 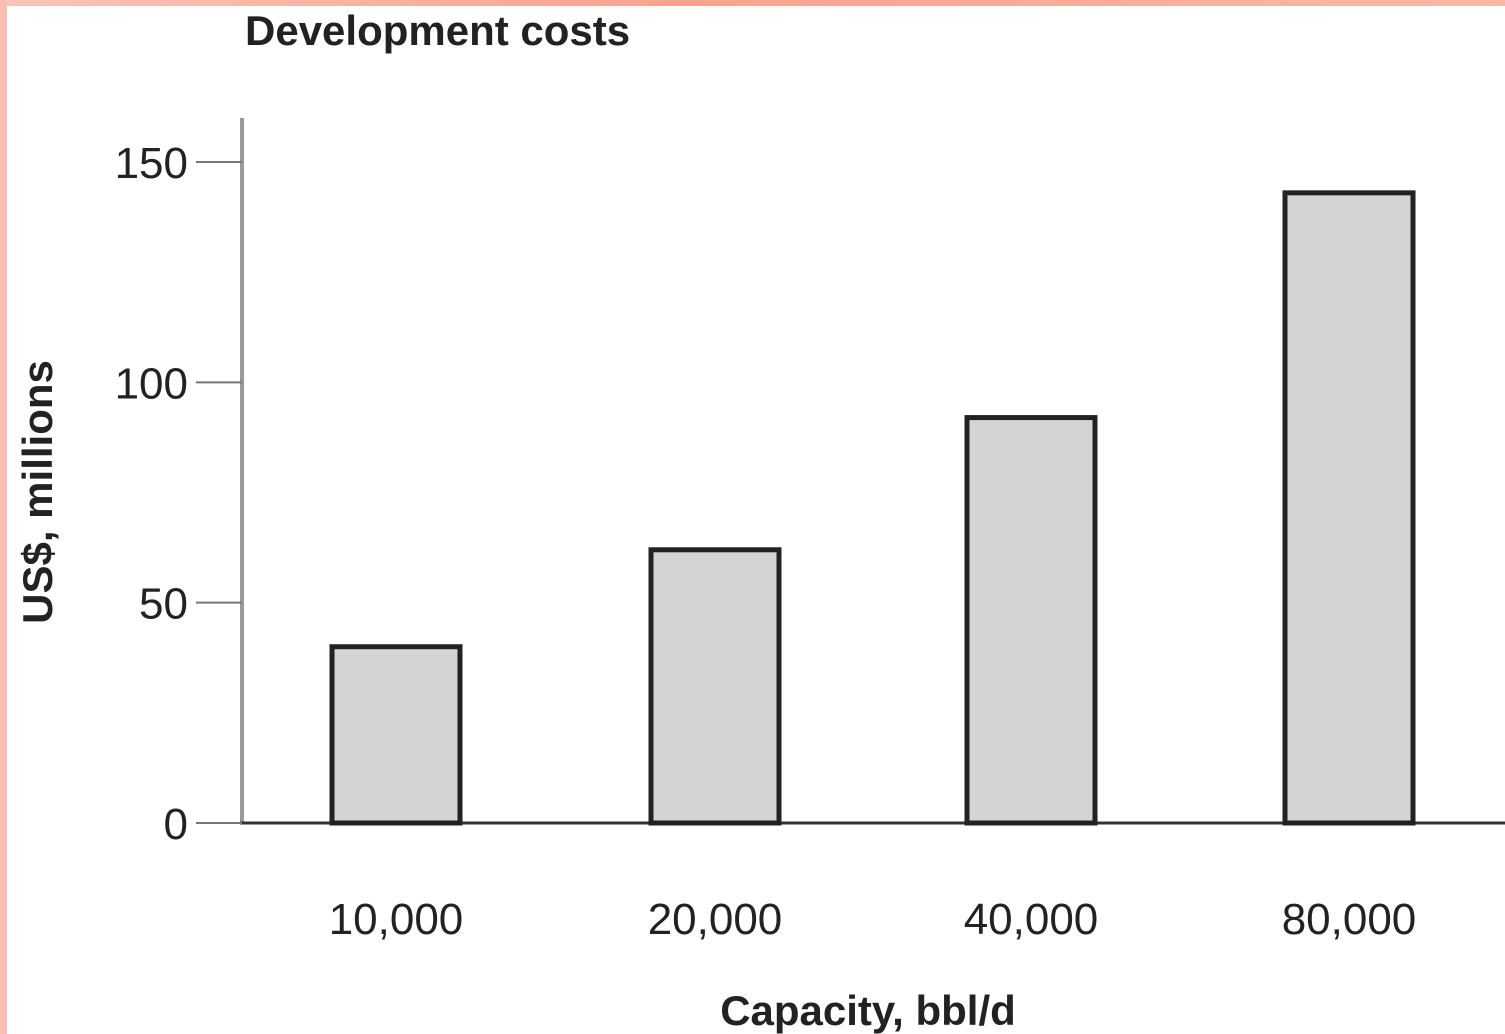 What do you see at coordinates (437, 30) in the screenshot?
I see `chart-title: Development costs` at bounding box center [437, 30].